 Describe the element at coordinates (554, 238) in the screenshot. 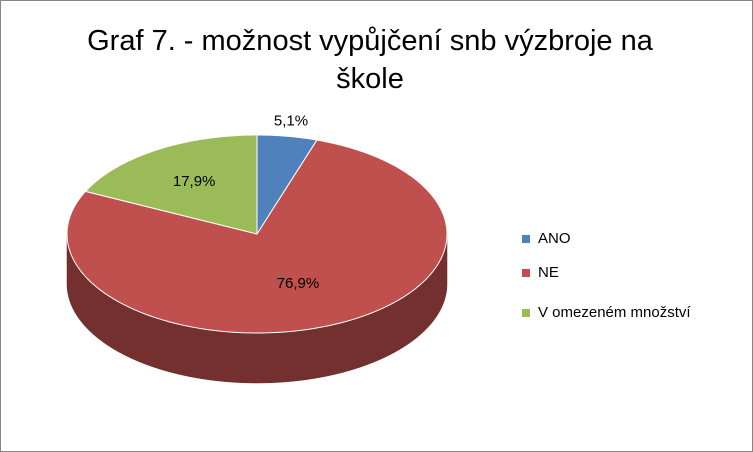

I see `legend-label: ANO` at that location.